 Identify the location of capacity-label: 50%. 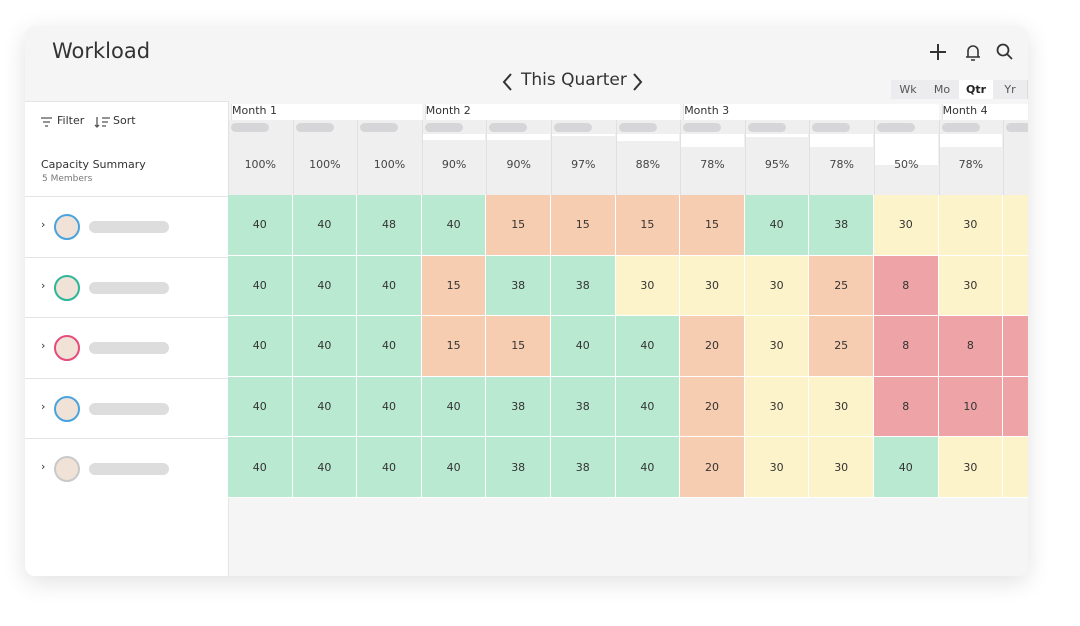
(906, 164).